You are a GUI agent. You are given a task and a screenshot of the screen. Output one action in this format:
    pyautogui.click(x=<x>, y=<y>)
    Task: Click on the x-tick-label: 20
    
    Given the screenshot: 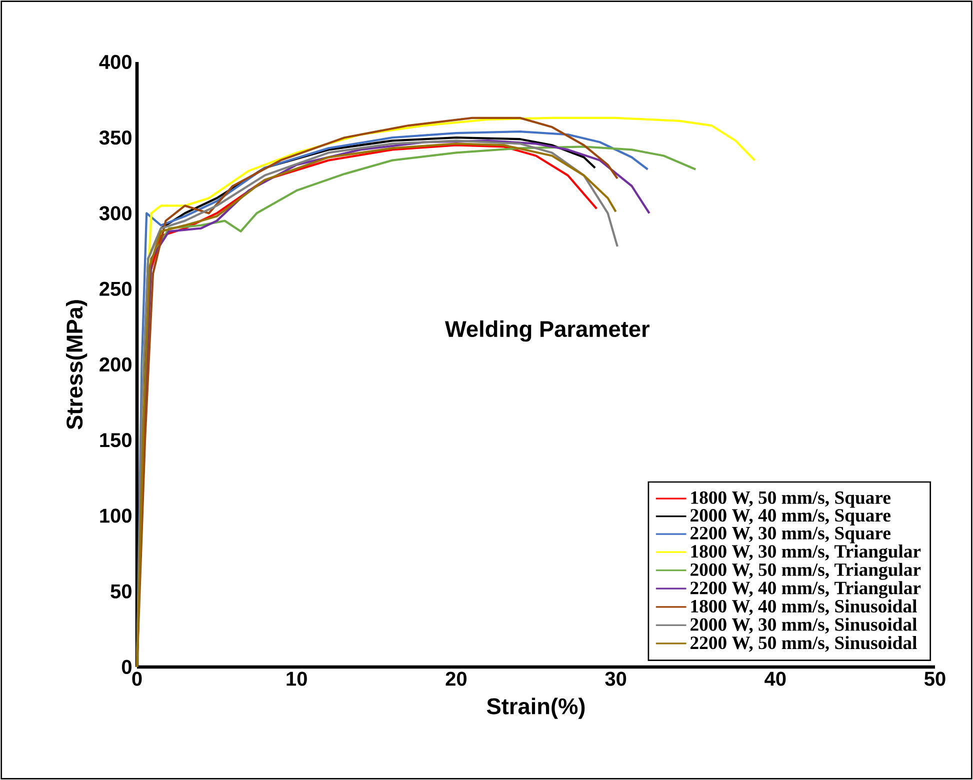 What is the action you would take?
    pyautogui.click(x=456, y=679)
    